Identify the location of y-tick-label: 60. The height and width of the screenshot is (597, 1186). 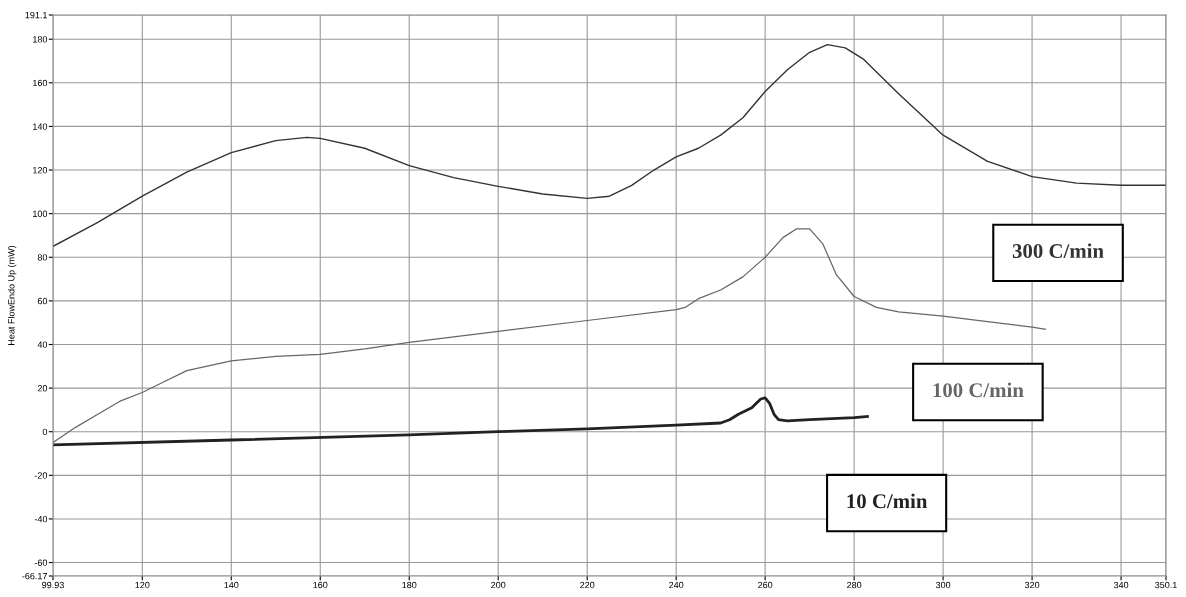
(42, 301).